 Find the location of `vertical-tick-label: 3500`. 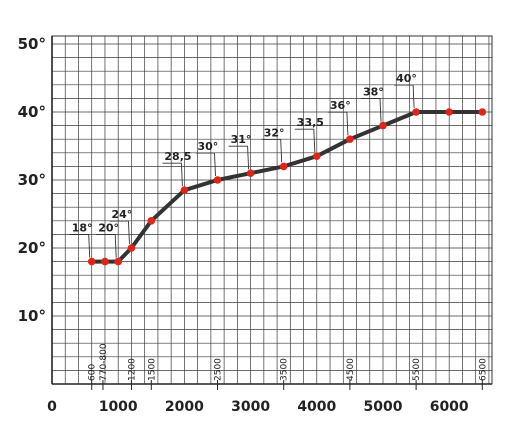

vertical-tick-label: 3500 is located at coordinates (285, 369).